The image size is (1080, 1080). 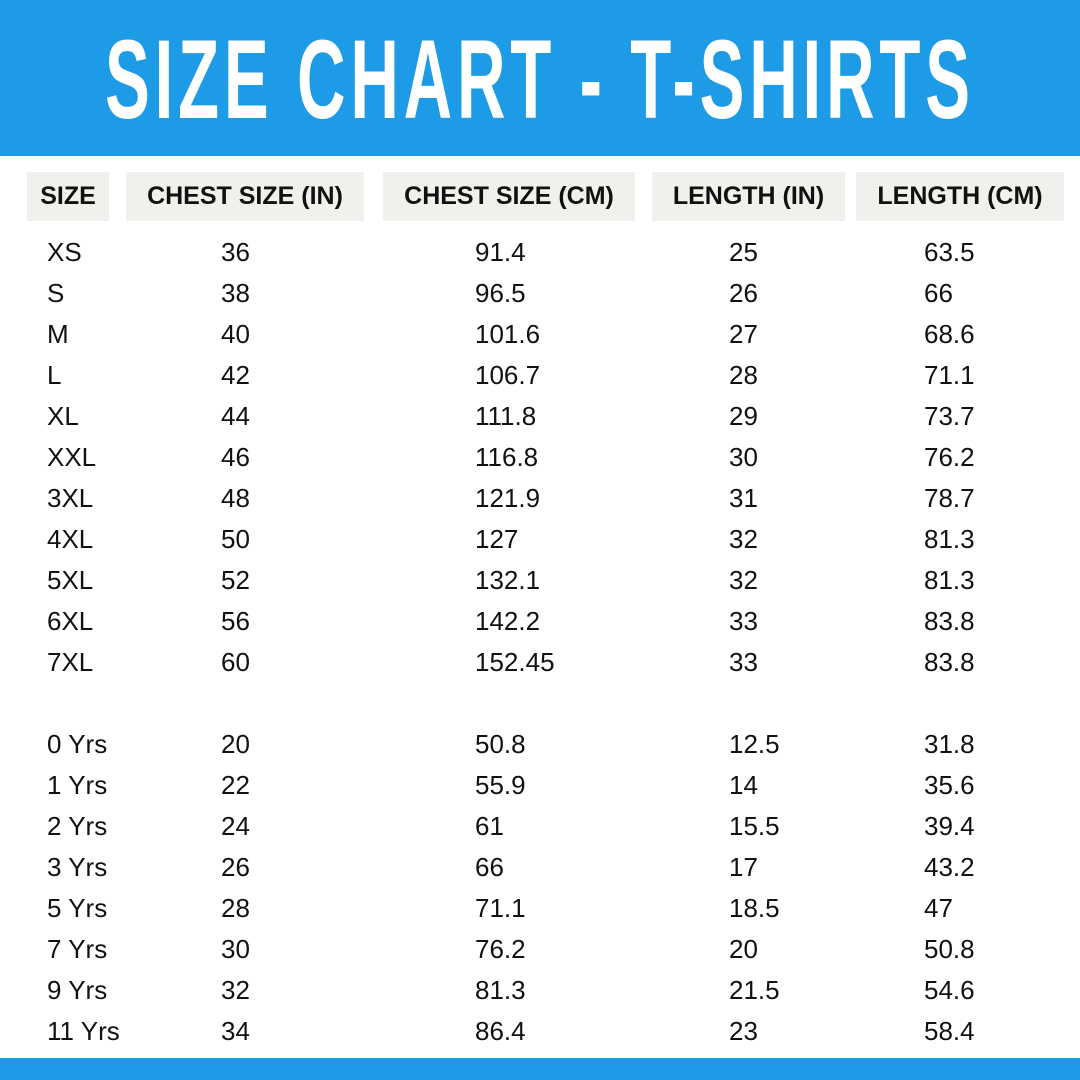 What do you see at coordinates (540, 539) in the screenshot?
I see `table-row: 4XL 50 127 32 81.3` at bounding box center [540, 539].